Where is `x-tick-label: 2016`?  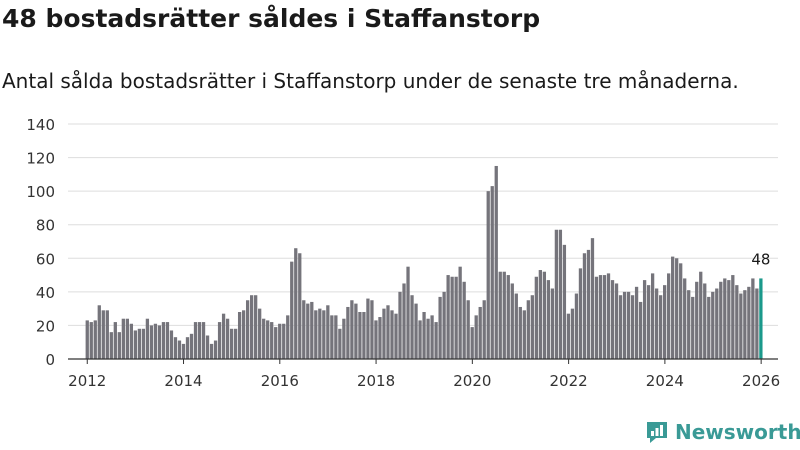 x-tick-label: 2016 is located at coordinates (280, 381).